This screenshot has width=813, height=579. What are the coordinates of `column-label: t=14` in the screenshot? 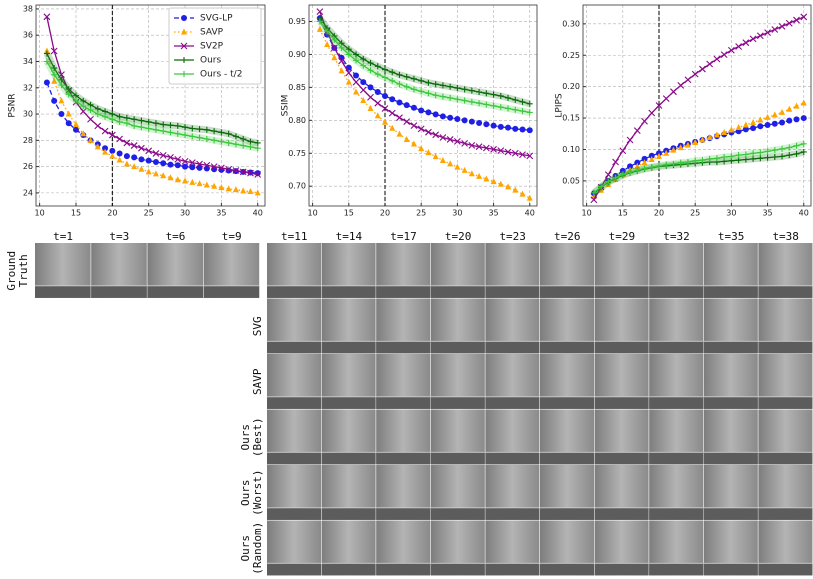 It's located at (349, 236).